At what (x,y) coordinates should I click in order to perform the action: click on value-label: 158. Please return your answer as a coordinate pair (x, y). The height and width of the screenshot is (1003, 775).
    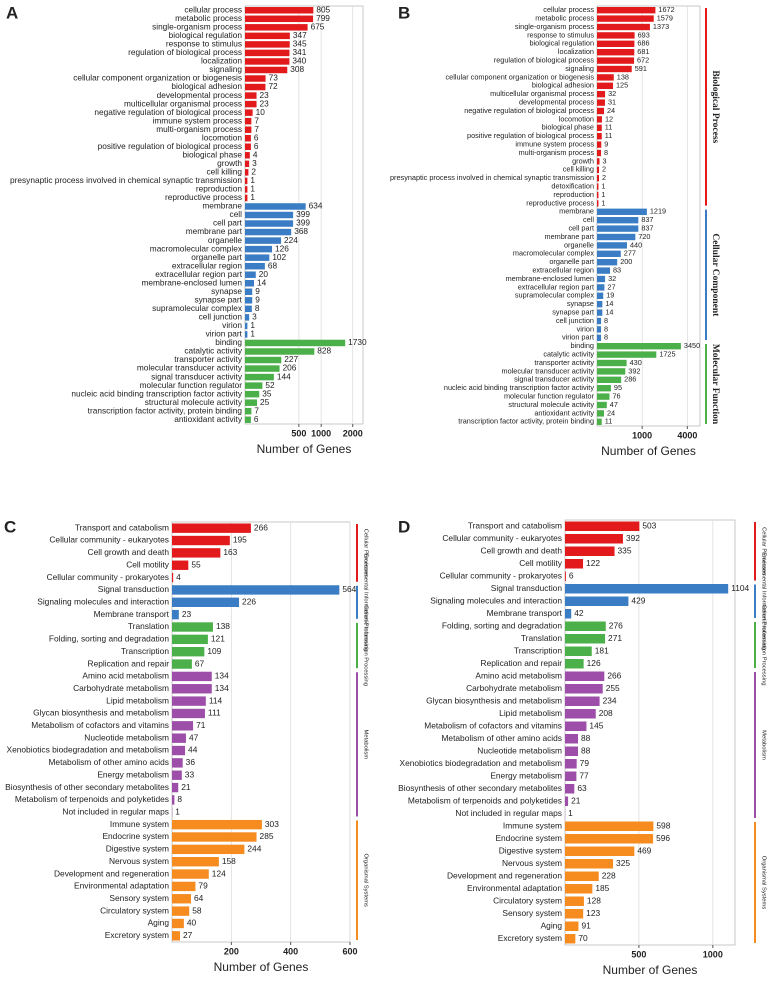
    Looking at the image, I should click on (229, 861).